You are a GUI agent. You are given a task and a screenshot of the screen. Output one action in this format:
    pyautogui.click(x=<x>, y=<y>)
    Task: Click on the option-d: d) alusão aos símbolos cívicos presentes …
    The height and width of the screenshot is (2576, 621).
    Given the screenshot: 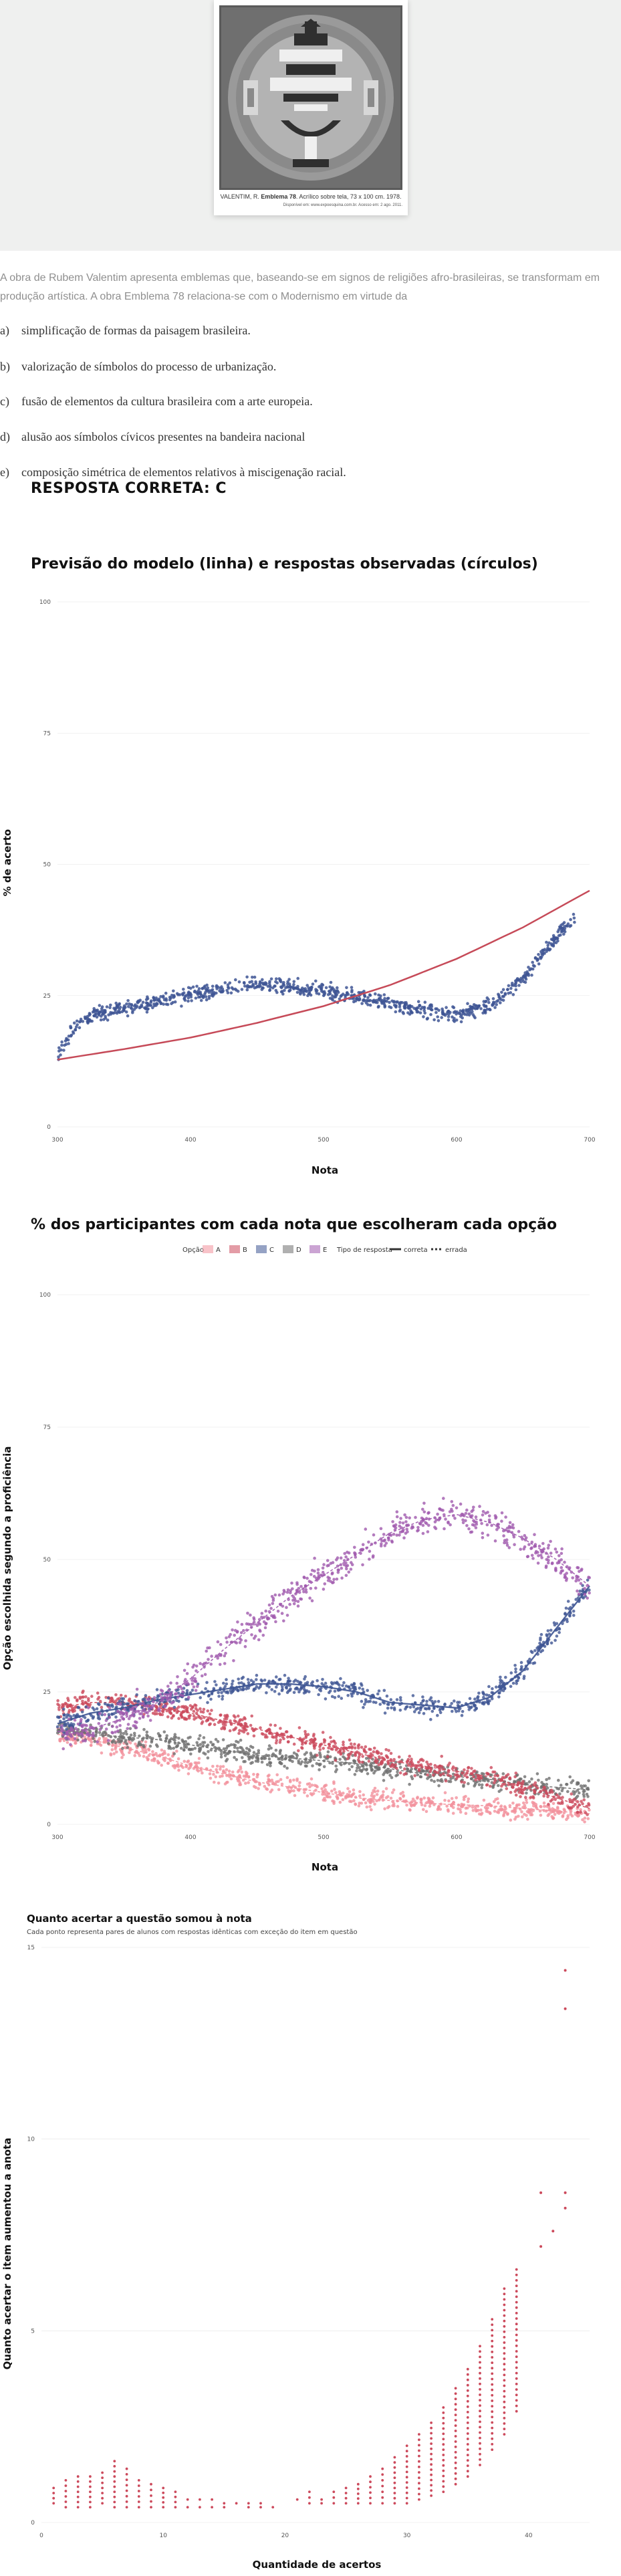 What is the action you would take?
    pyautogui.click(x=303, y=437)
    